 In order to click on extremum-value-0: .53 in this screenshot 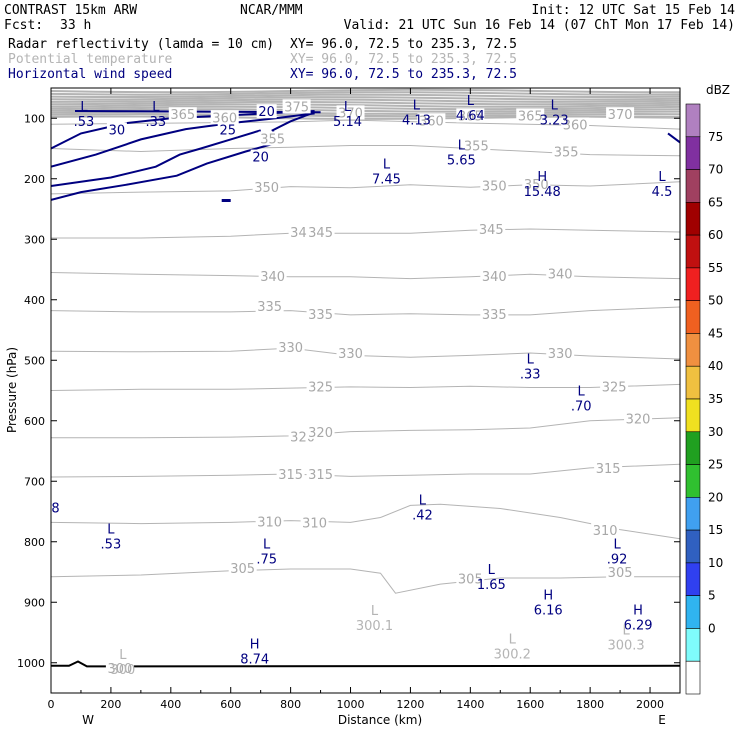, I will do `click(84, 122)`.